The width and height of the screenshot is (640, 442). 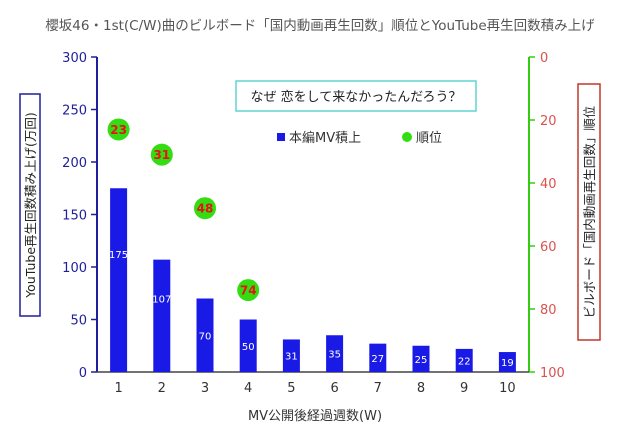 What do you see at coordinates (548, 121) in the screenshot?
I see `right-tick-label: 20` at bounding box center [548, 121].